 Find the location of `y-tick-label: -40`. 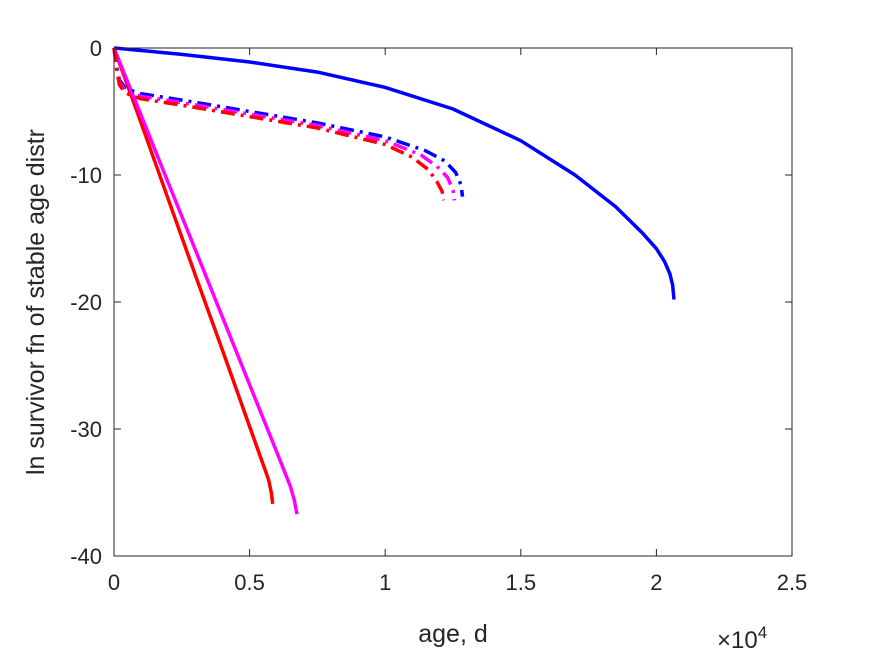

y-tick-label: -40 is located at coordinates (86, 556).